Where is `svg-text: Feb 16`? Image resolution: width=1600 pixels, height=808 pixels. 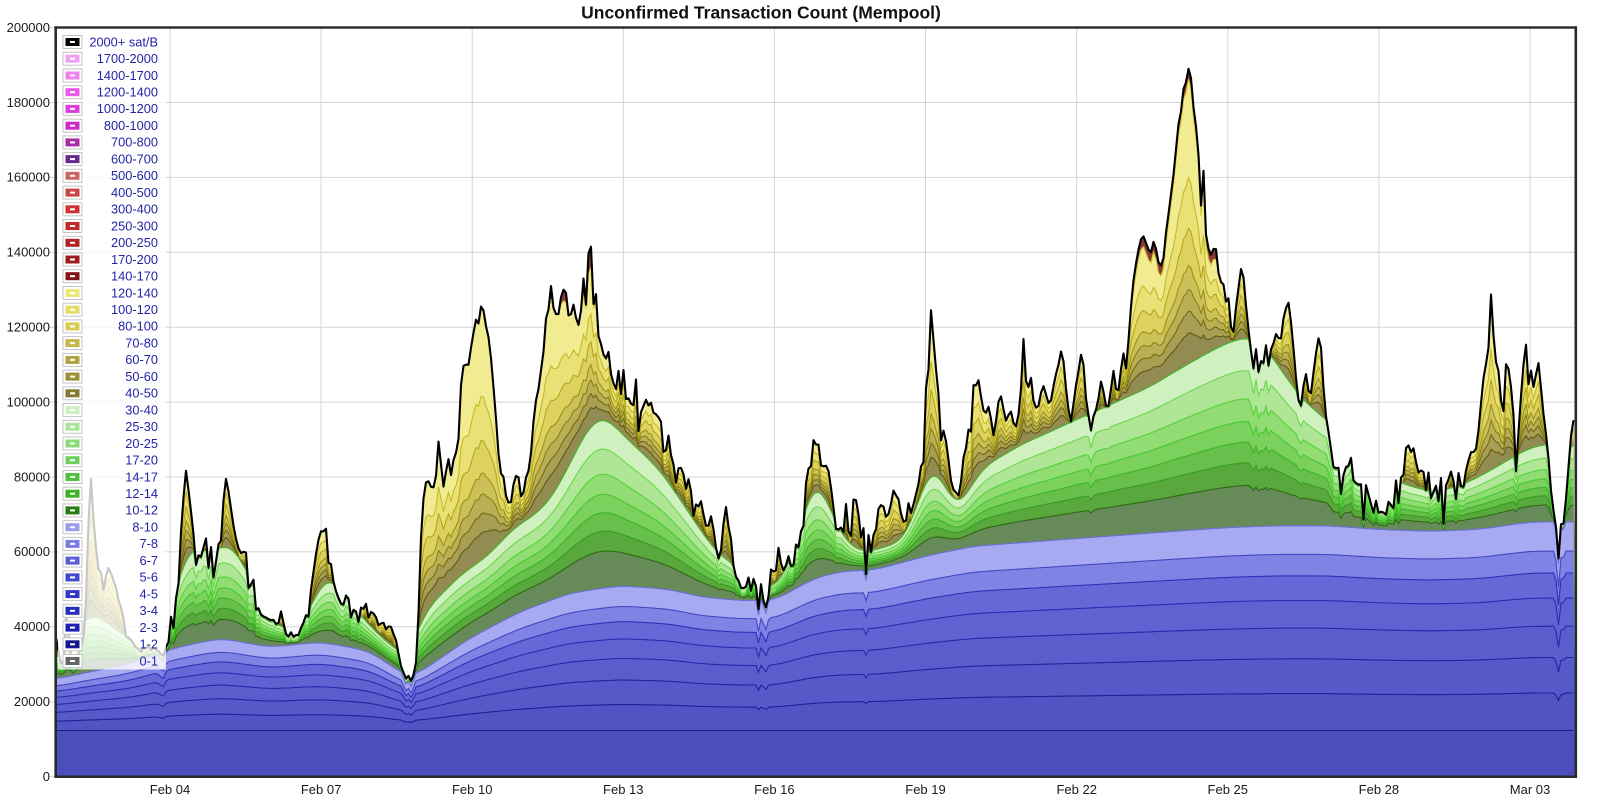 svg-text: Feb 16 is located at coordinates (774, 789).